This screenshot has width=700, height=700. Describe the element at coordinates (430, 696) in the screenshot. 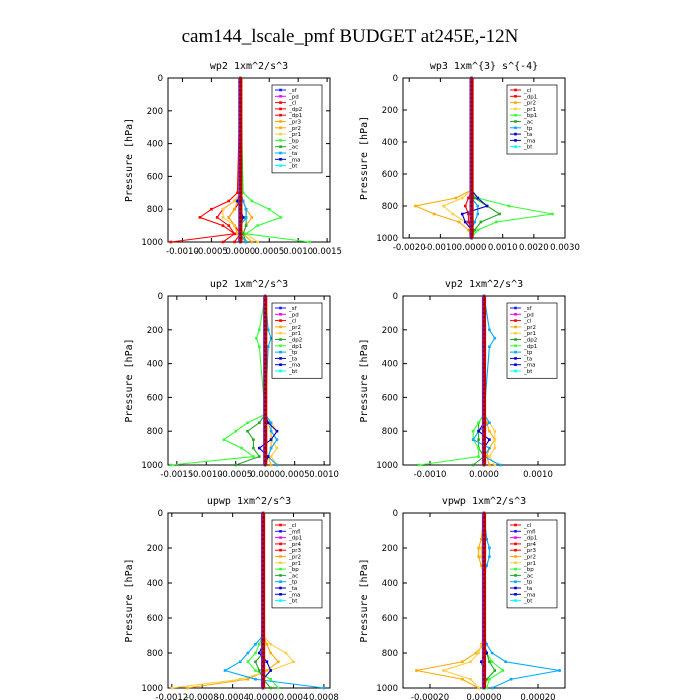

I see `x-tick-label: -0.00020` at that location.